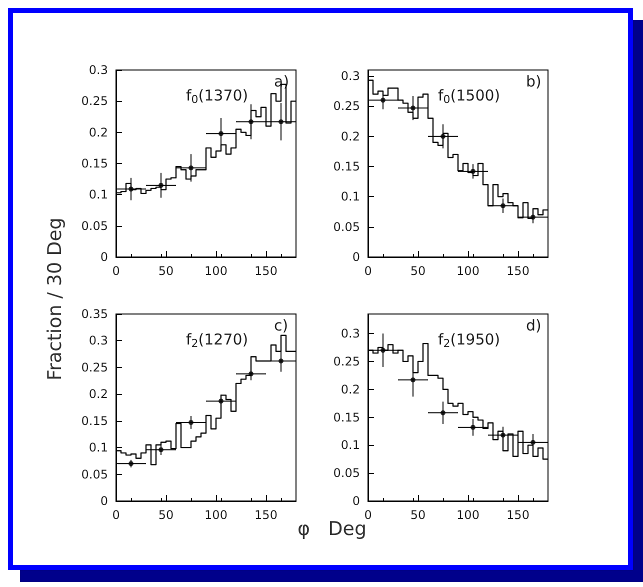 The height and width of the screenshot is (587, 643). I want to click on y-tick-label: 0.35, so click(94, 314).